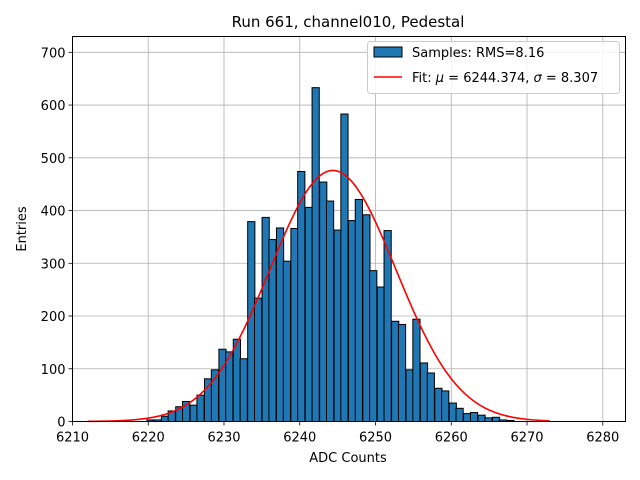  What do you see at coordinates (53, 106) in the screenshot?
I see `y-tick-label: 600` at bounding box center [53, 106].